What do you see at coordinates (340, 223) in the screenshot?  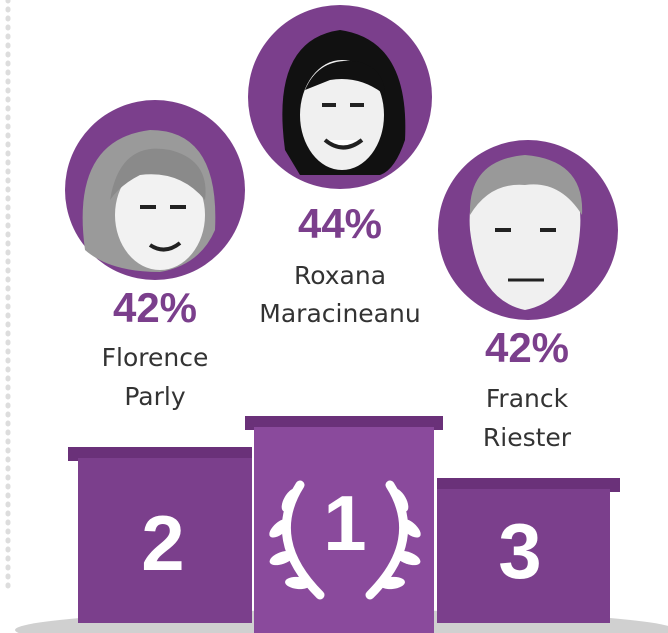 I see `percent: 44%` at bounding box center [340, 223].